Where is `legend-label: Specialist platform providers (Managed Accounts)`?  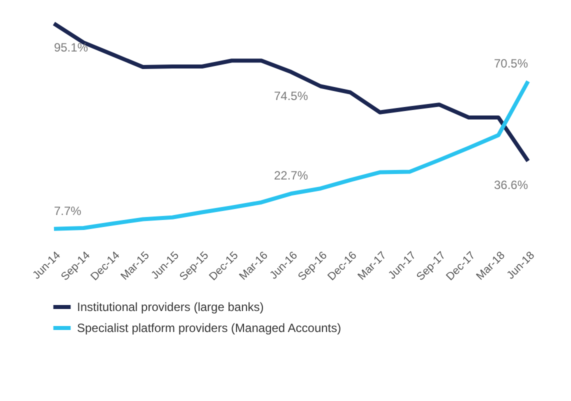
legend-label: Specialist platform providers (Managed Accounts) is located at coordinates (209, 328).